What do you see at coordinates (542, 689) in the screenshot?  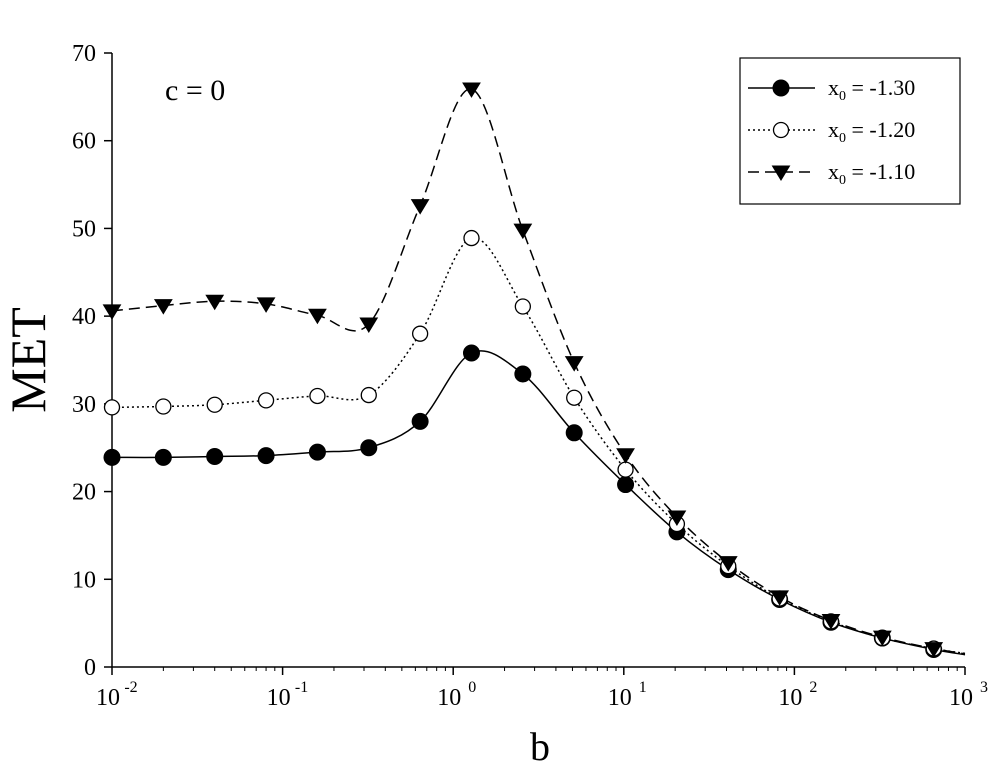 I see `x-axis-ticks: 10 -2 10 -1 10 0 10 1 10 2 10 3` at bounding box center [542, 689].